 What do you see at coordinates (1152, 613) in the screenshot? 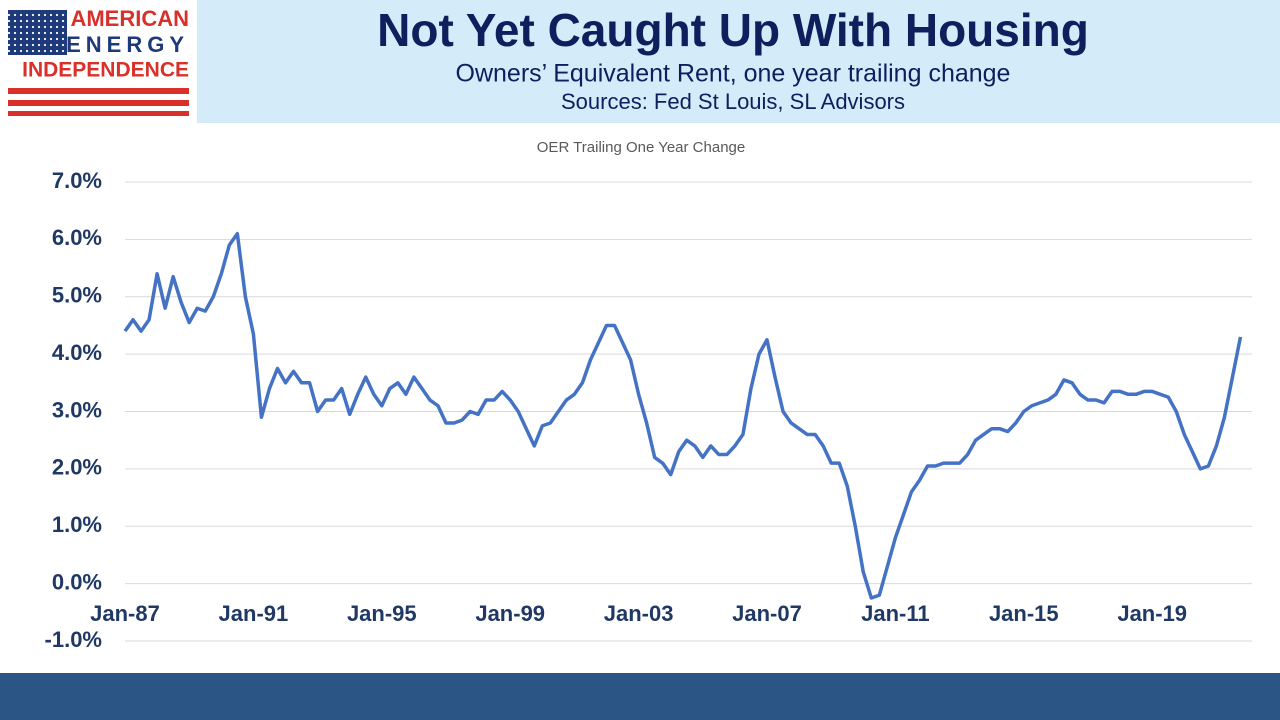
I see `x-tick-label: Jan-19` at bounding box center [1152, 613].